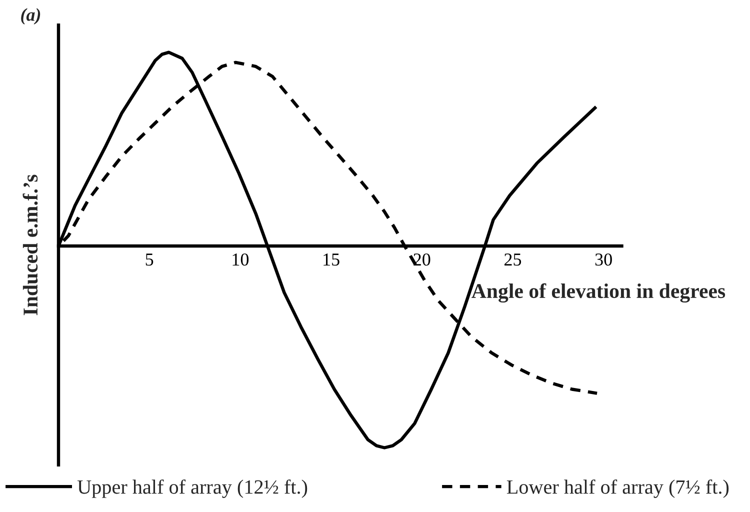 This screenshot has height=512, width=750. What do you see at coordinates (332, 260) in the screenshot?
I see `x-tick-label: 15` at bounding box center [332, 260].